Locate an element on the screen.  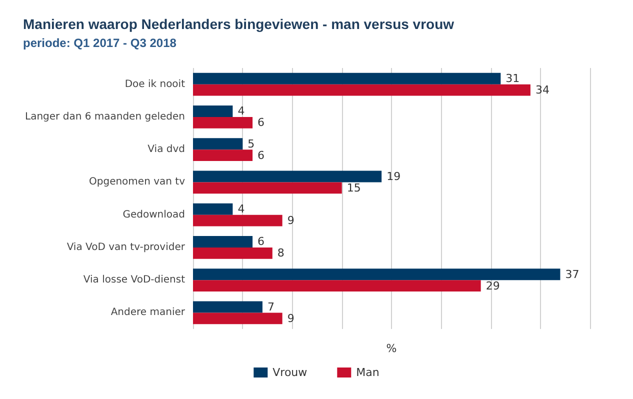
y-tick-label: Andere manier is located at coordinates (148, 312).